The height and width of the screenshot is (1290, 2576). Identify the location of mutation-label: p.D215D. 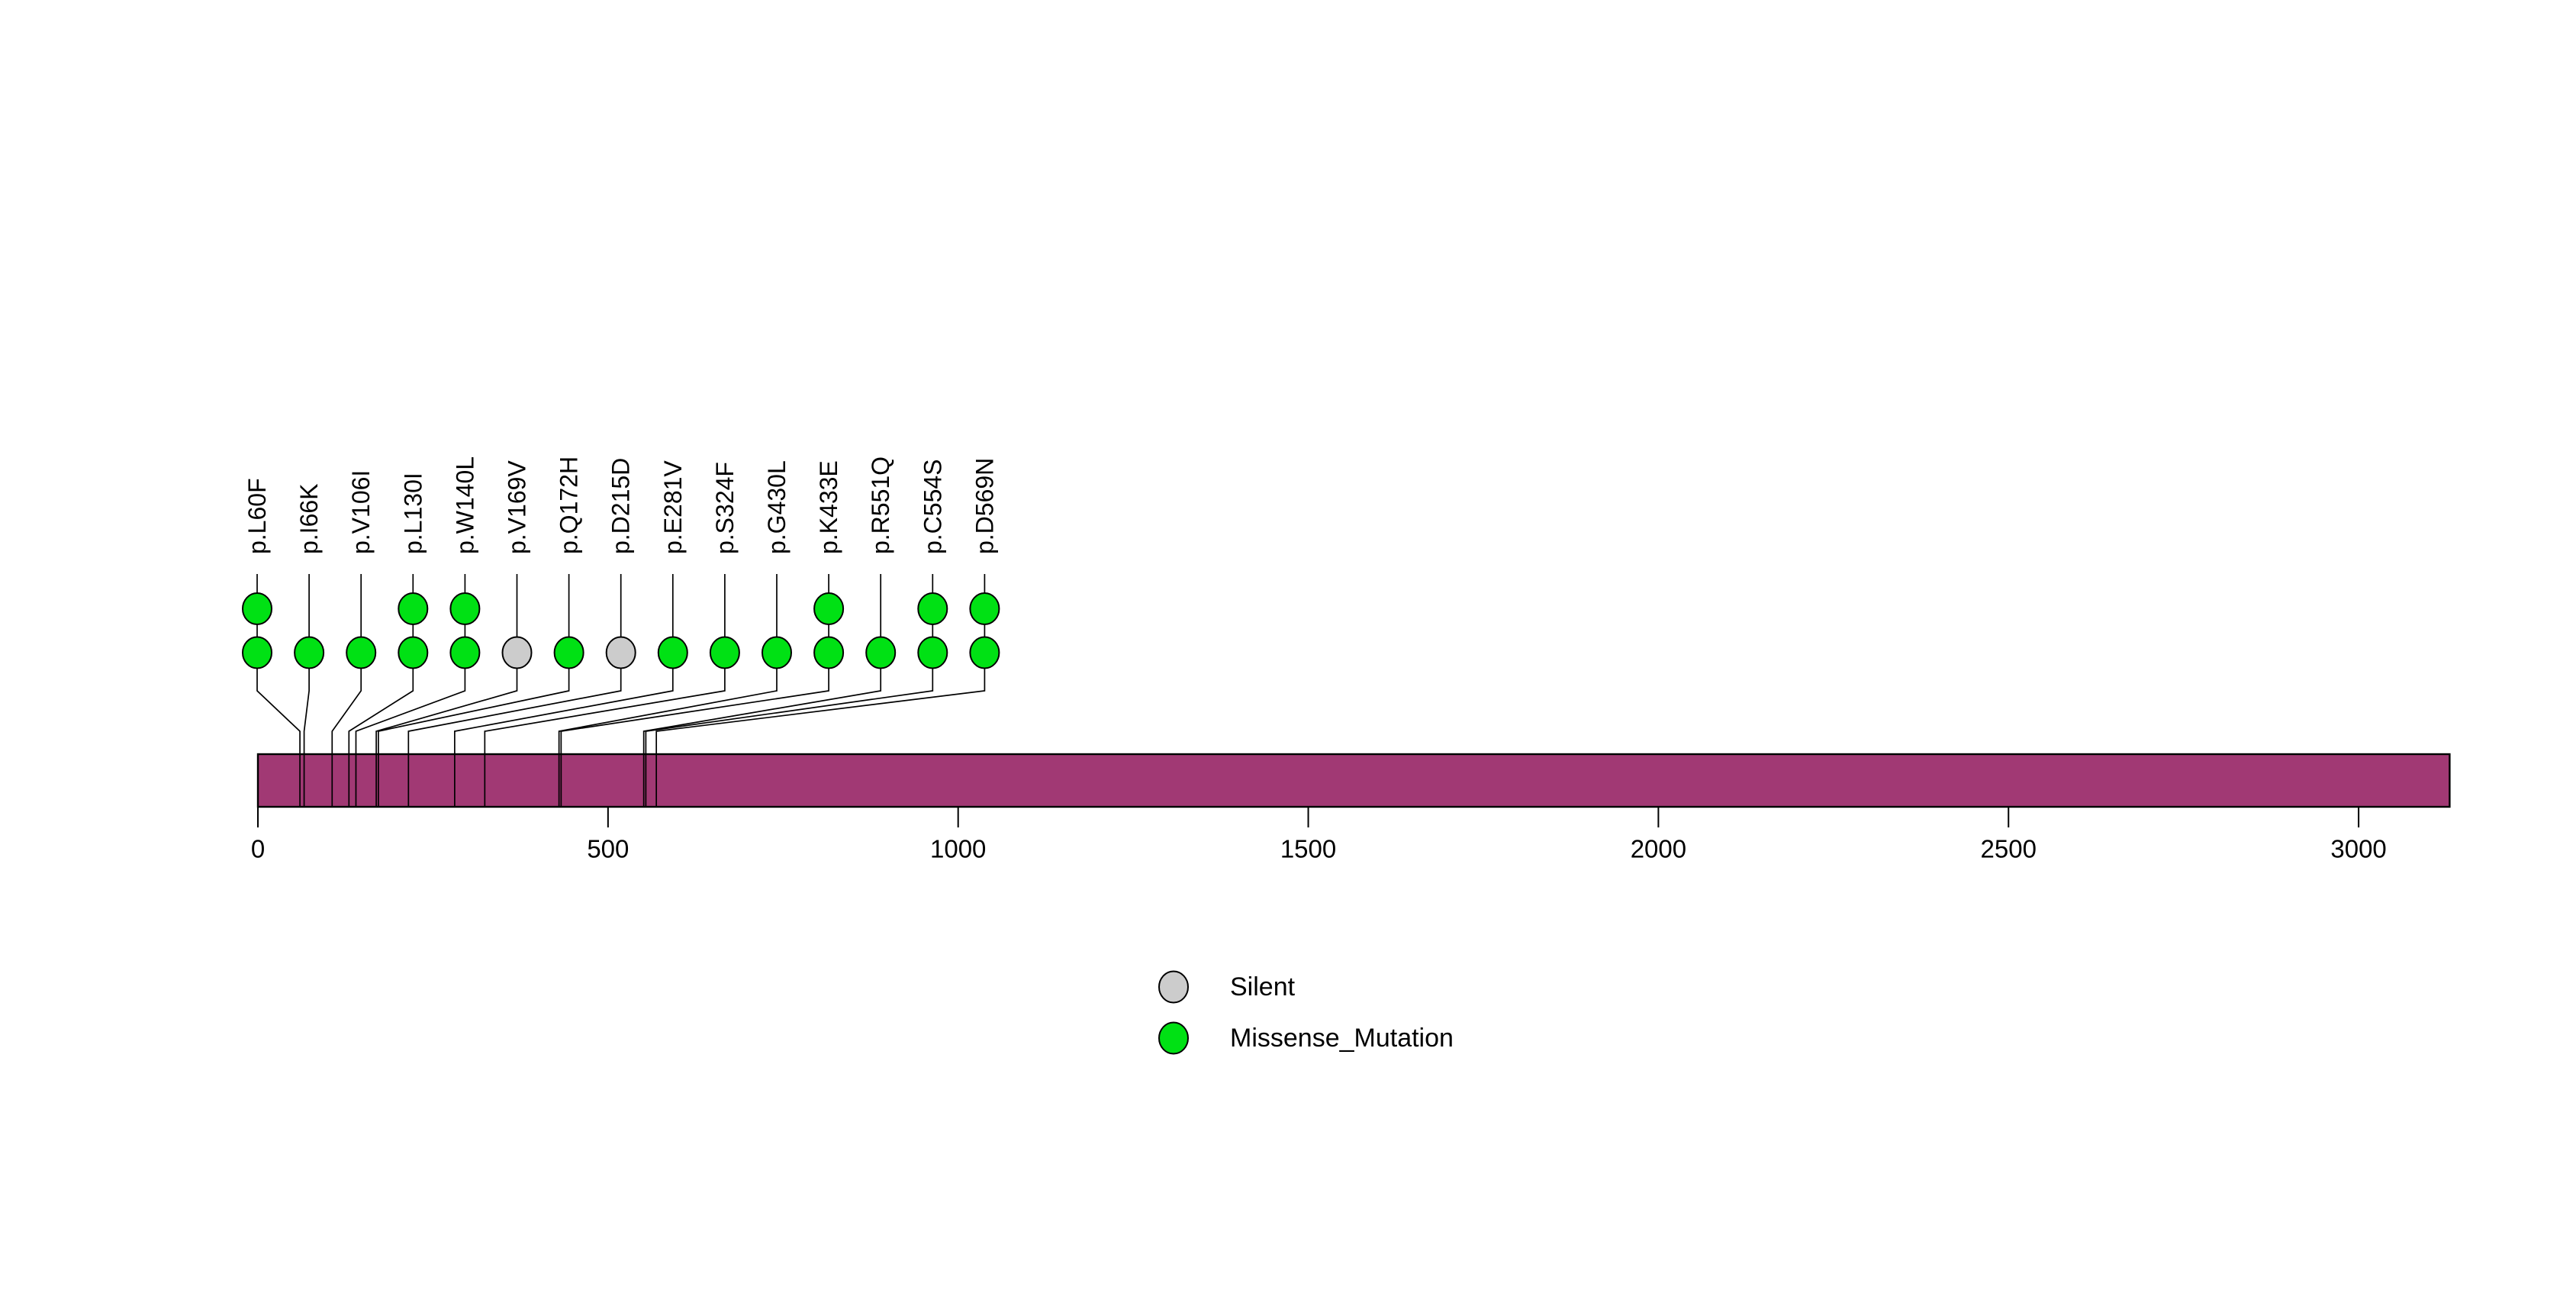
(621, 506).